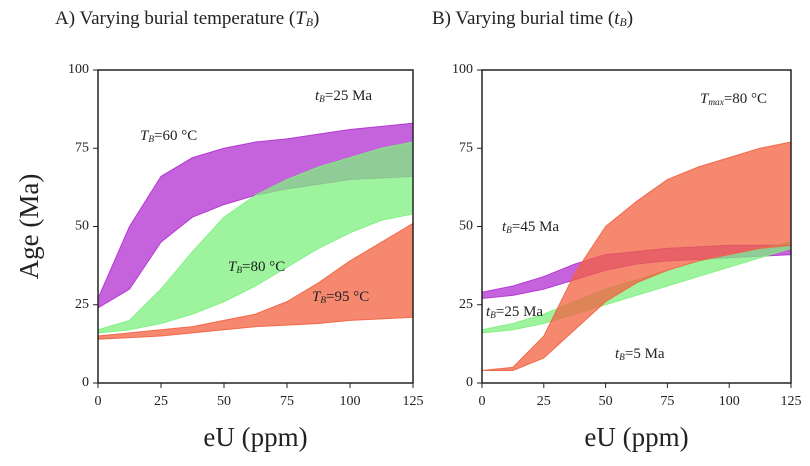 This screenshot has height=466, width=810. I want to click on band-label: tB=45 Ma, so click(530, 227).